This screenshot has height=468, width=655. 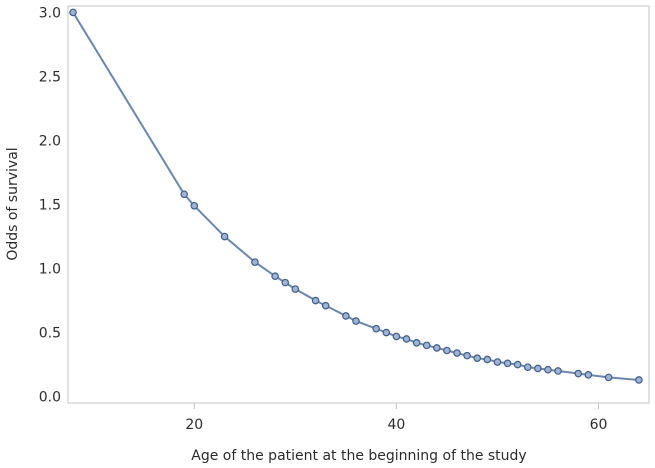 What do you see at coordinates (194, 425) in the screenshot?
I see `x-tick-label: 20` at bounding box center [194, 425].